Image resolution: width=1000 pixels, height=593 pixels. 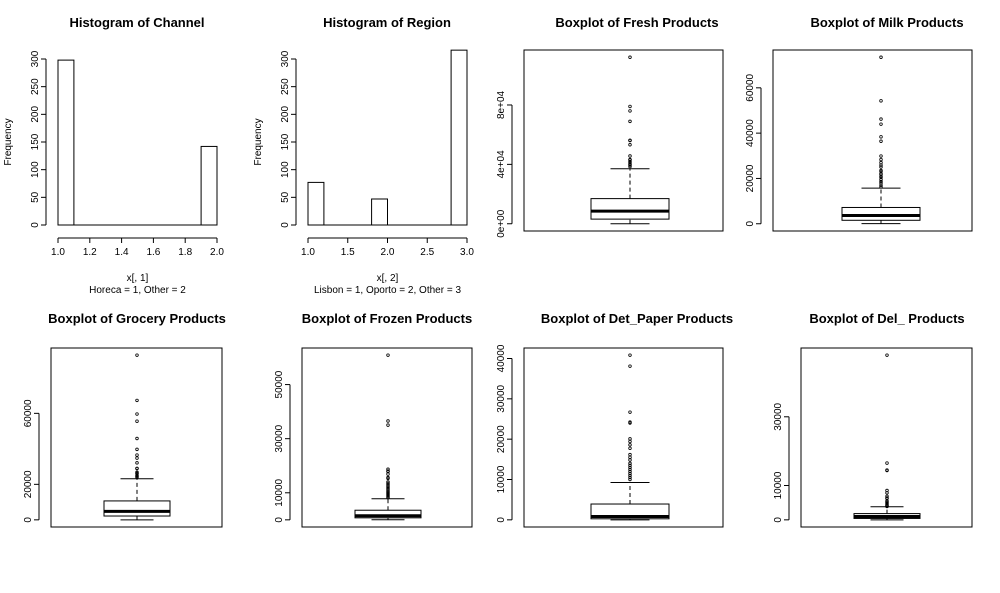 What do you see at coordinates (427, 252) in the screenshot?
I see `x-tick-label: 2.5` at bounding box center [427, 252].